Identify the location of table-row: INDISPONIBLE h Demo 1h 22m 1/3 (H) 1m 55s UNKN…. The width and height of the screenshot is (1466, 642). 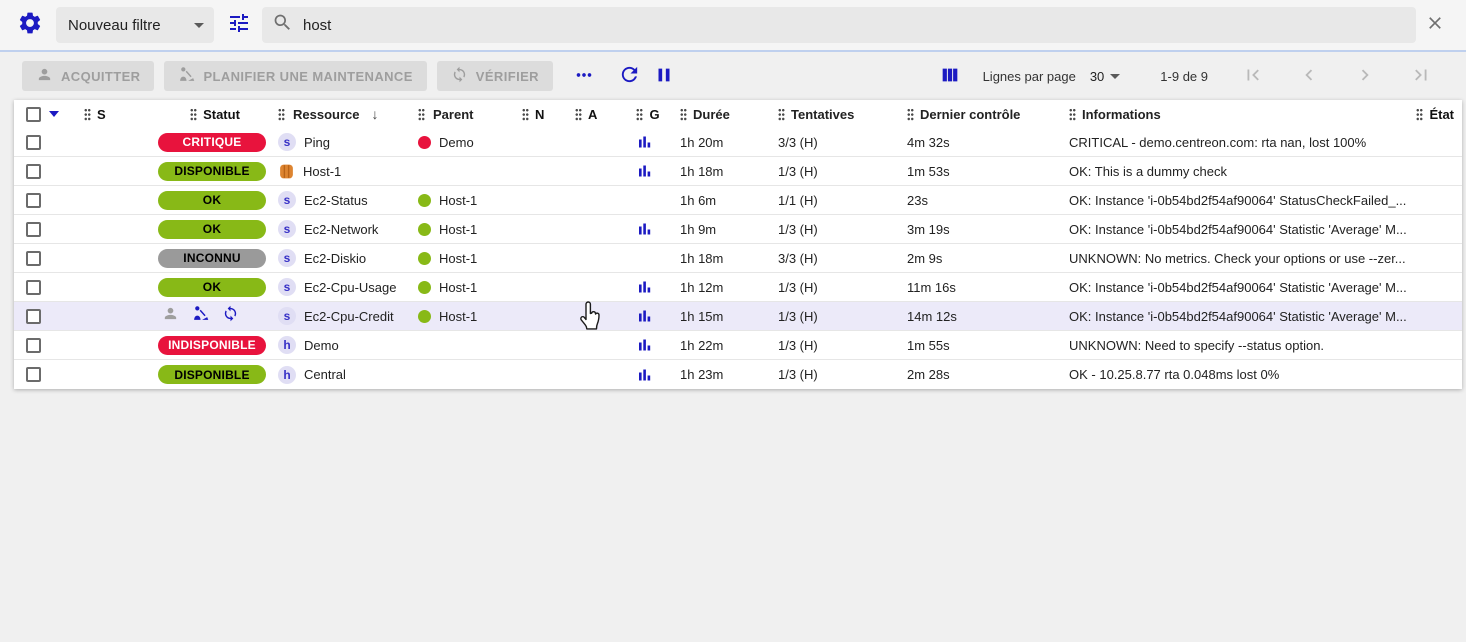
(738, 345).